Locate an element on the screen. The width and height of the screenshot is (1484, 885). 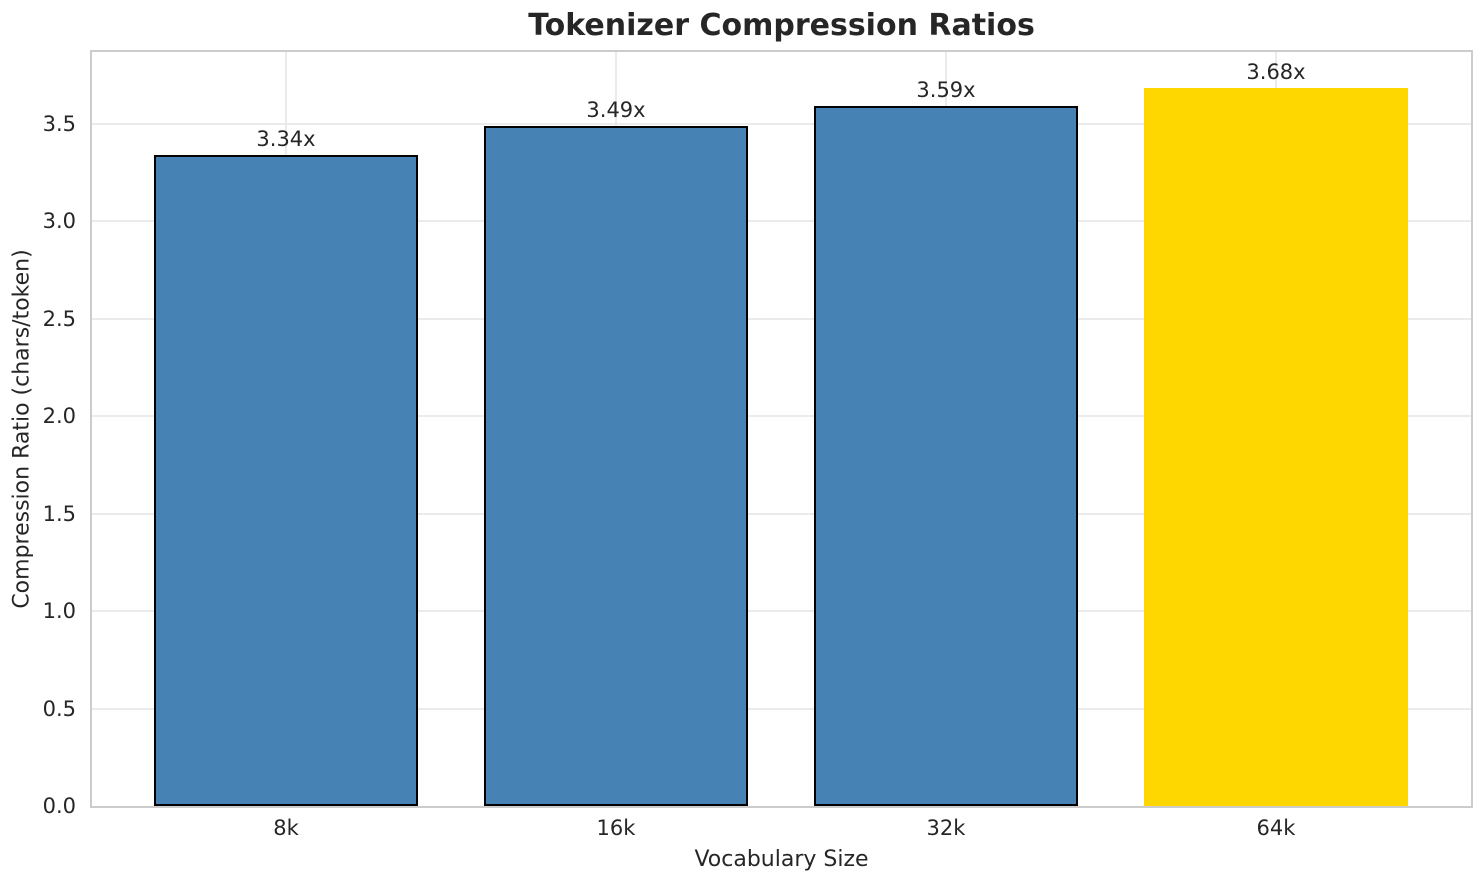
h-gridline-2.5 is located at coordinates (781, 318).